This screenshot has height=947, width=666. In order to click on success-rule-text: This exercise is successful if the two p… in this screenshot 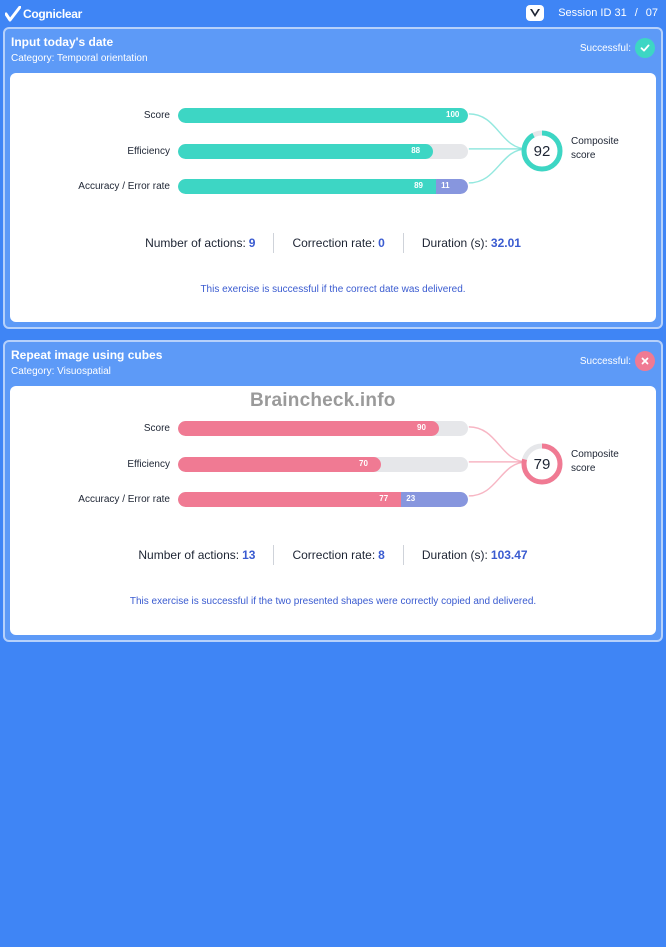, I will do `click(333, 601)`.